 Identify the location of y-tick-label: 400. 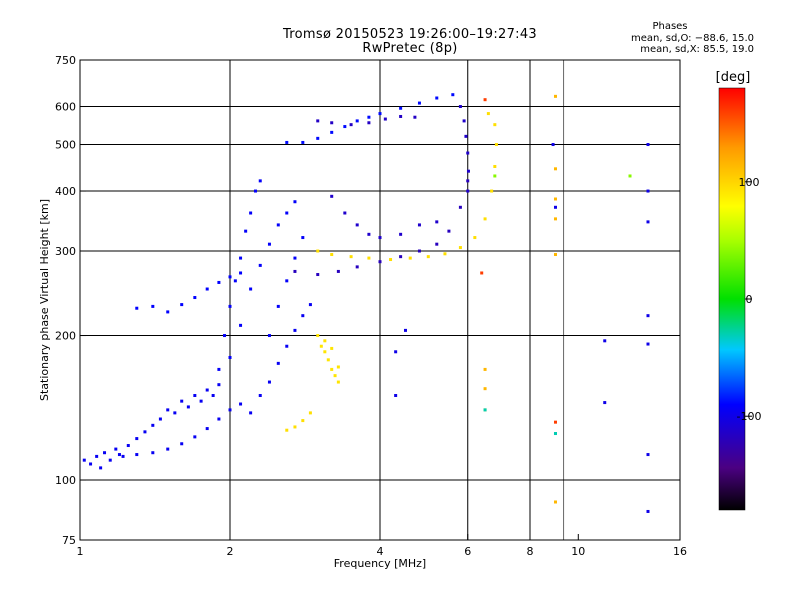
(65, 191).